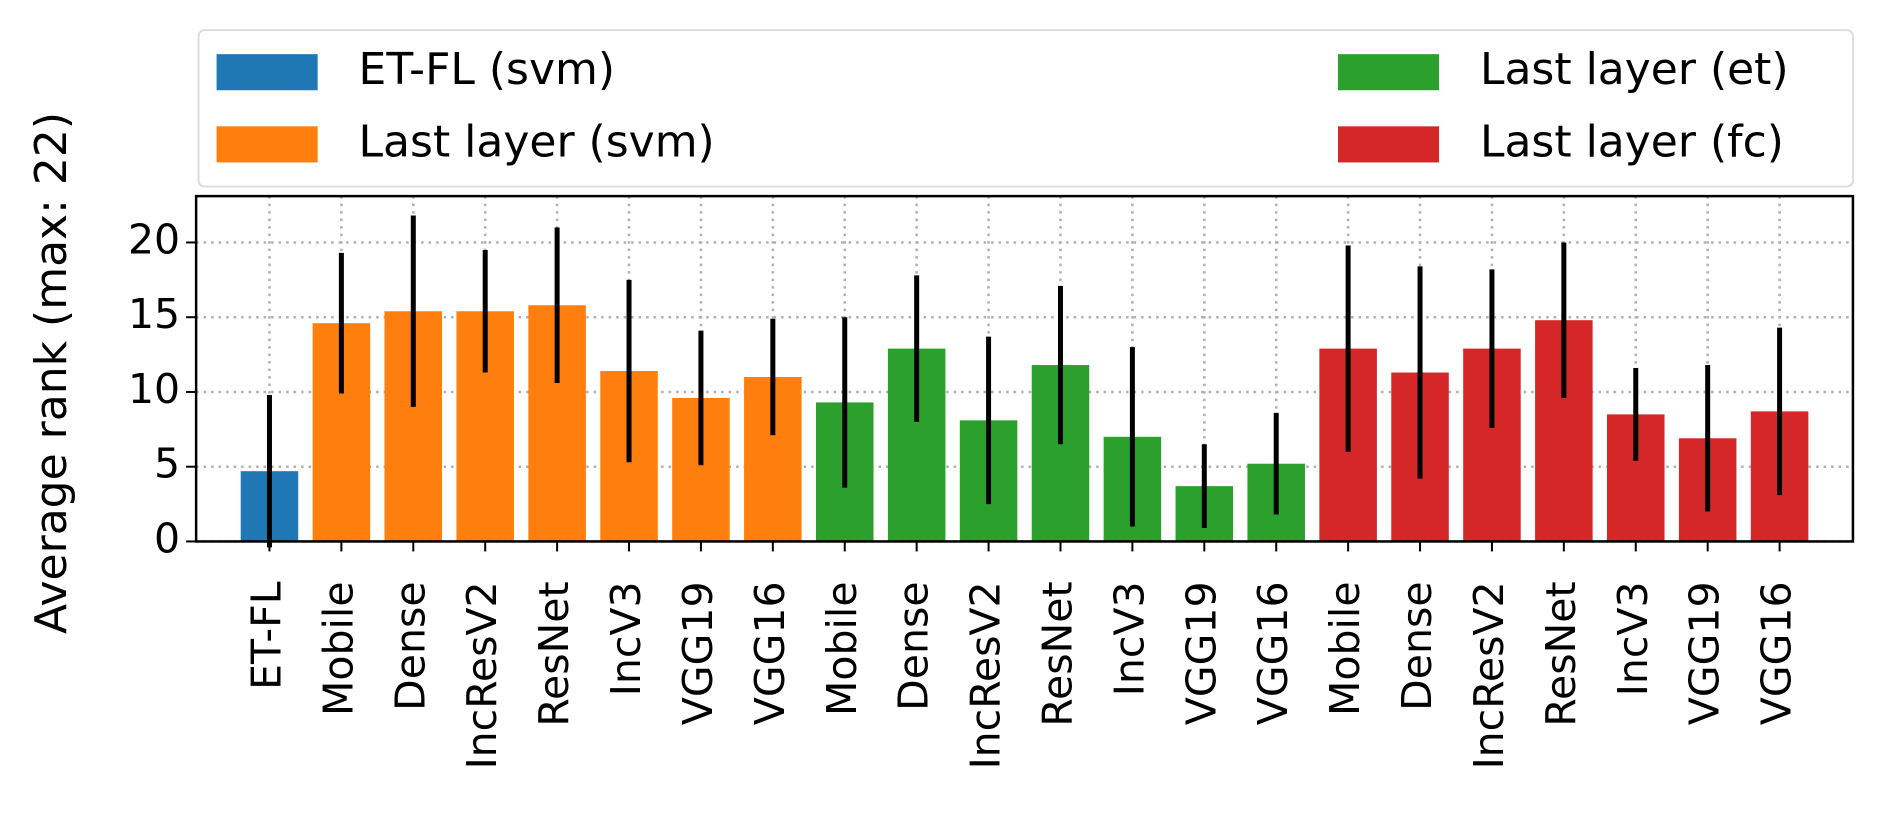 Image resolution: width=1877 pixels, height=837 pixels. What do you see at coordinates (537, 141) in the screenshot?
I see `legend-label: Last layer (svm)` at bounding box center [537, 141].